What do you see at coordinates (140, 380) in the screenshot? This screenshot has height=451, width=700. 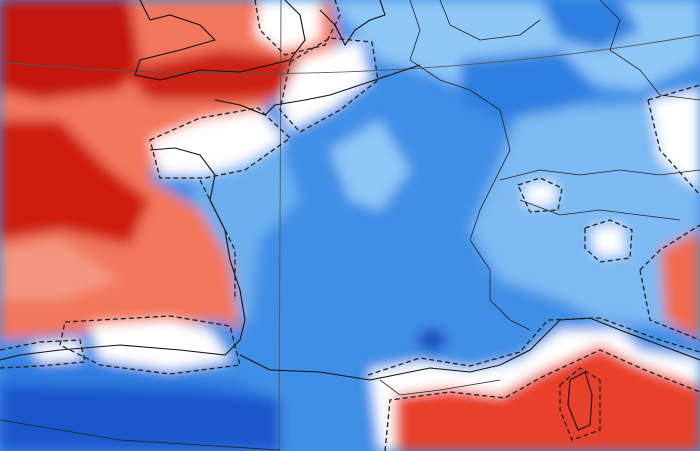 I see `cold-area` at bounding box center [140, 380].